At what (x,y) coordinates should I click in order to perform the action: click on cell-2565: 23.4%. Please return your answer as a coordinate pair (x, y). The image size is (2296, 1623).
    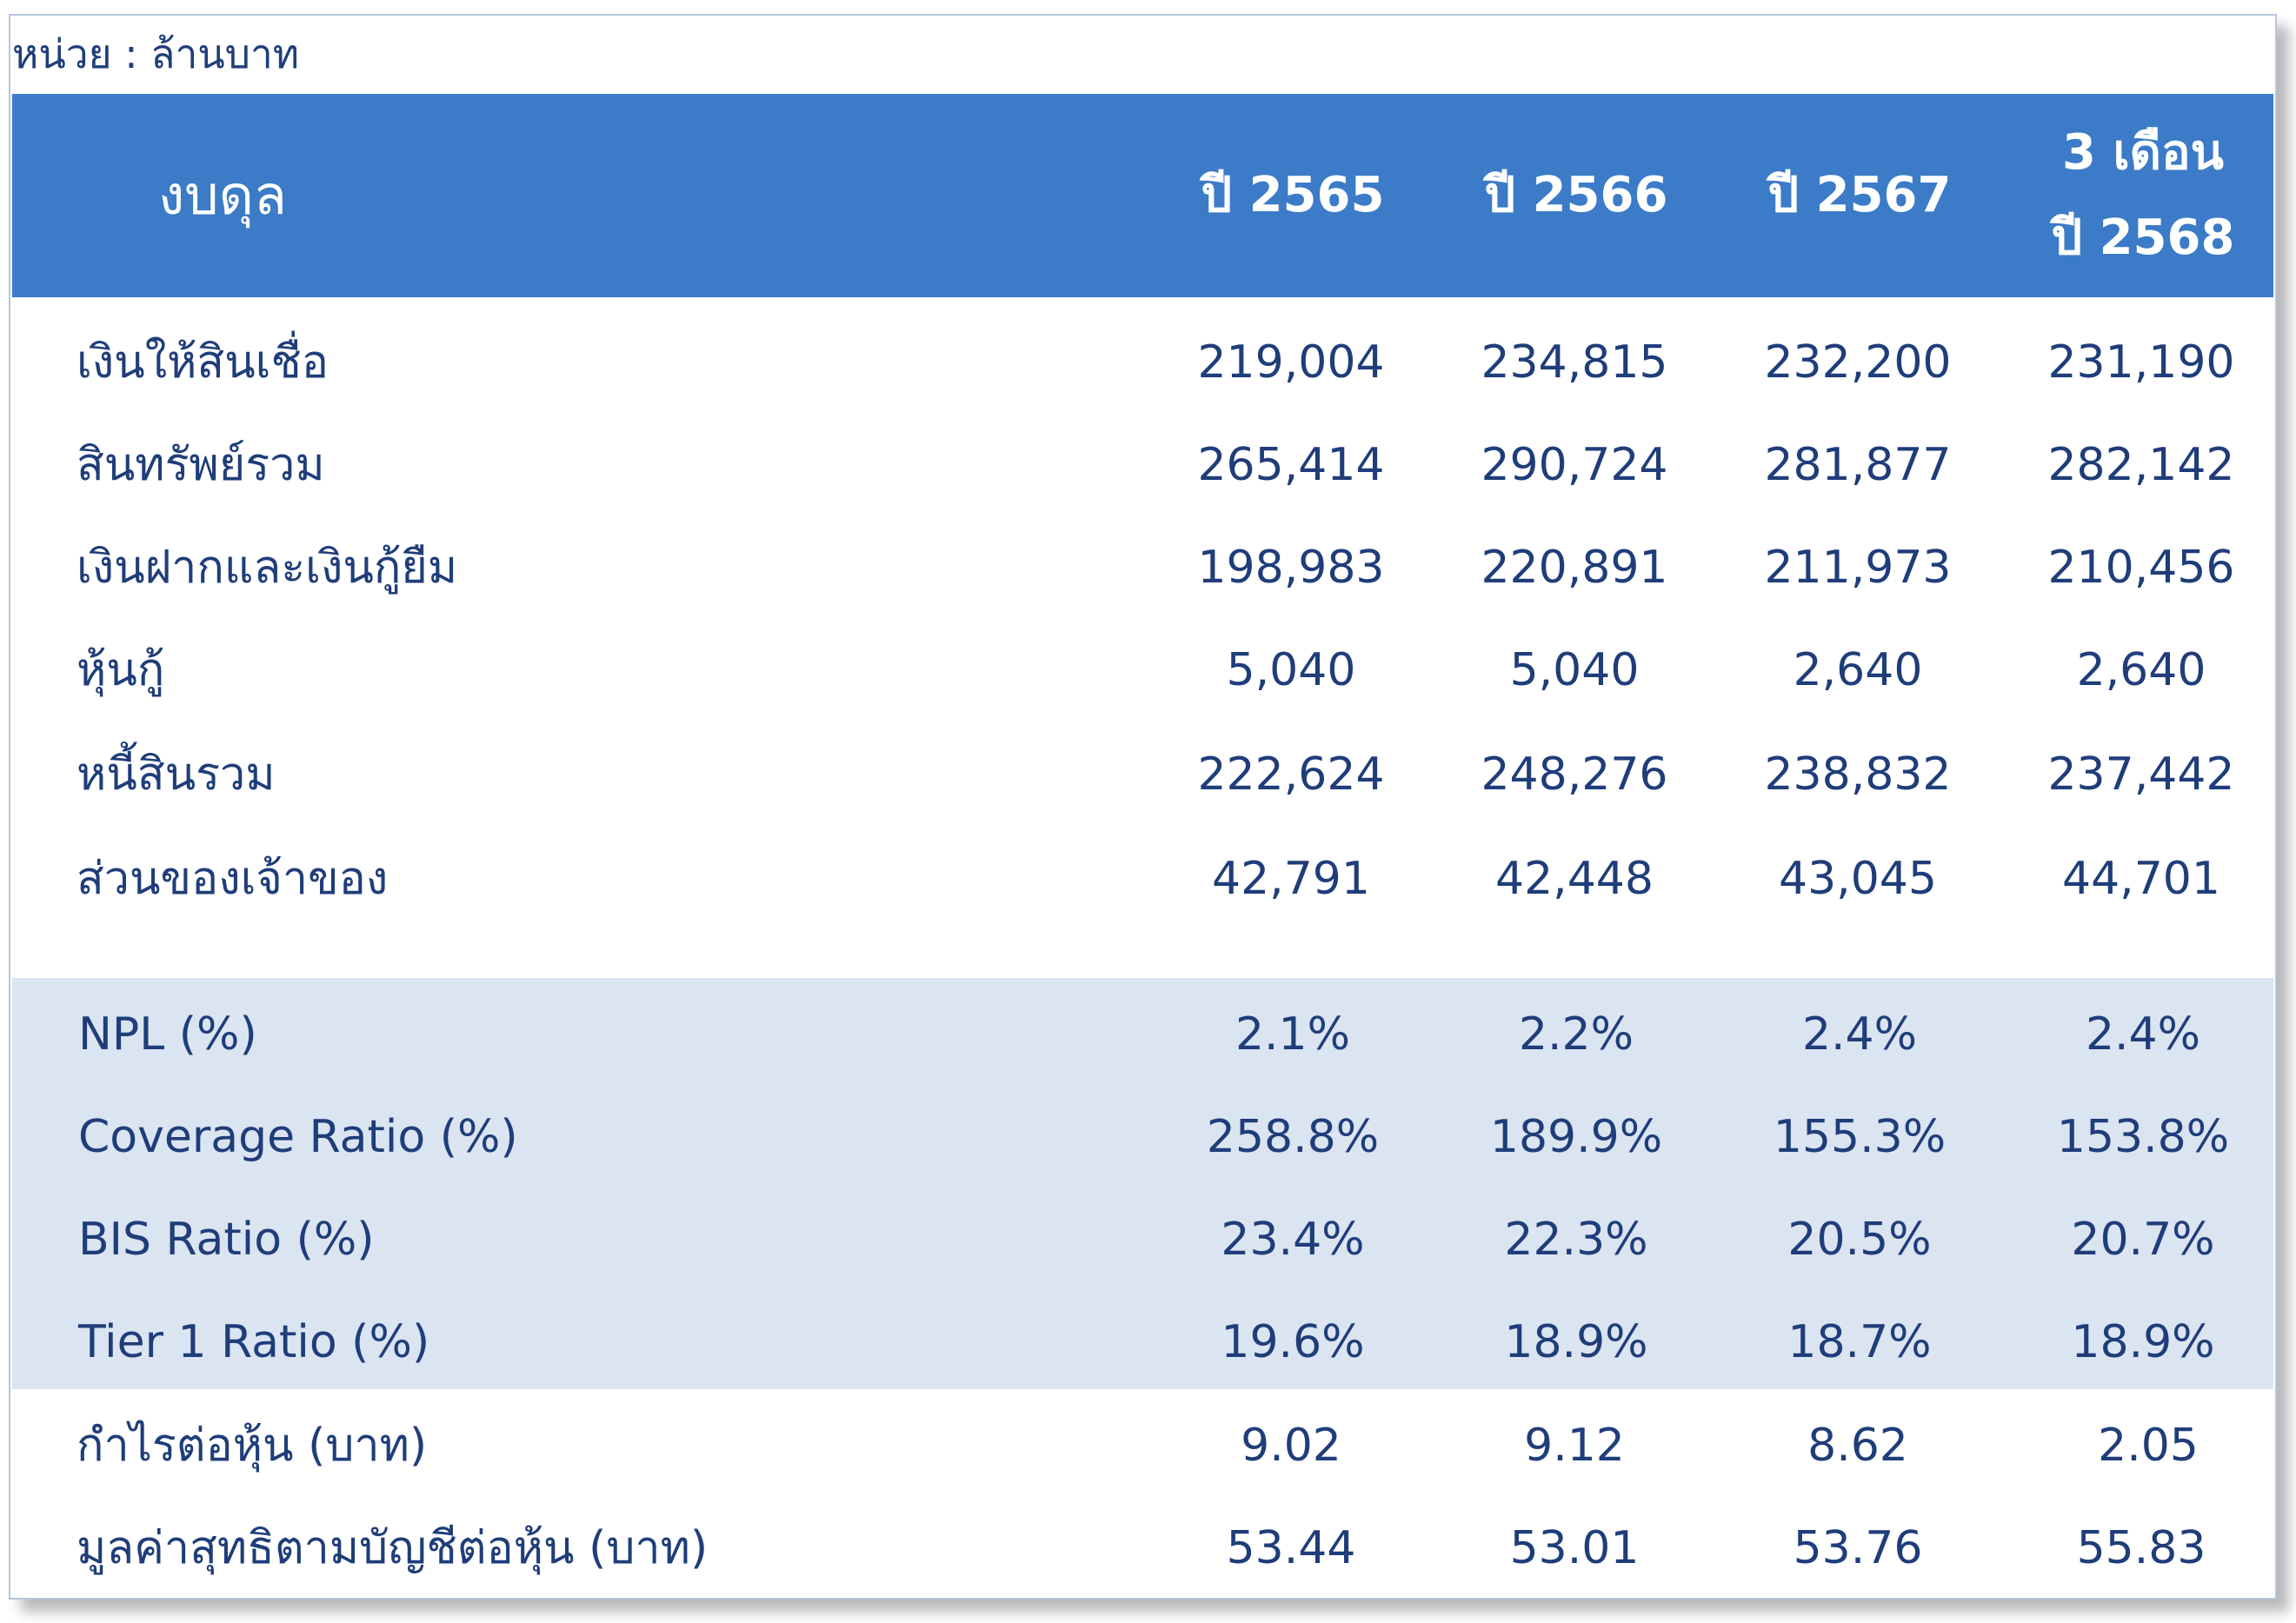
    Looking at the image, I should click on (1293, 1240).